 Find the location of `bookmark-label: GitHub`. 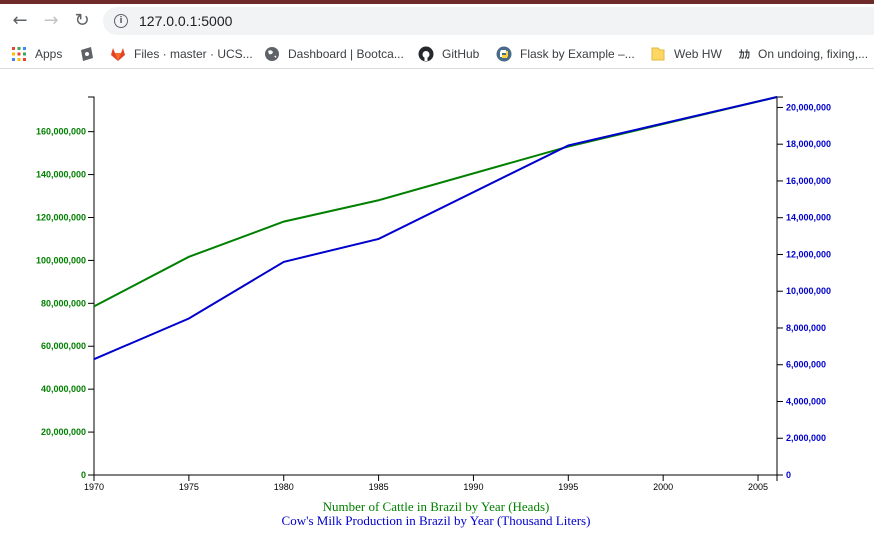

bookmark-label: GitHub is located at coordinates (461, 54).